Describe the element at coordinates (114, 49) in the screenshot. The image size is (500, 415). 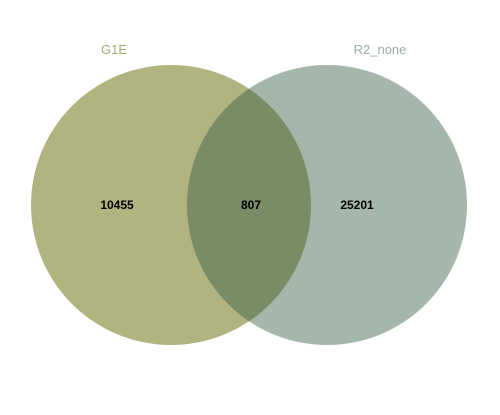
I see `set-label-g1e: G1E` at that location.